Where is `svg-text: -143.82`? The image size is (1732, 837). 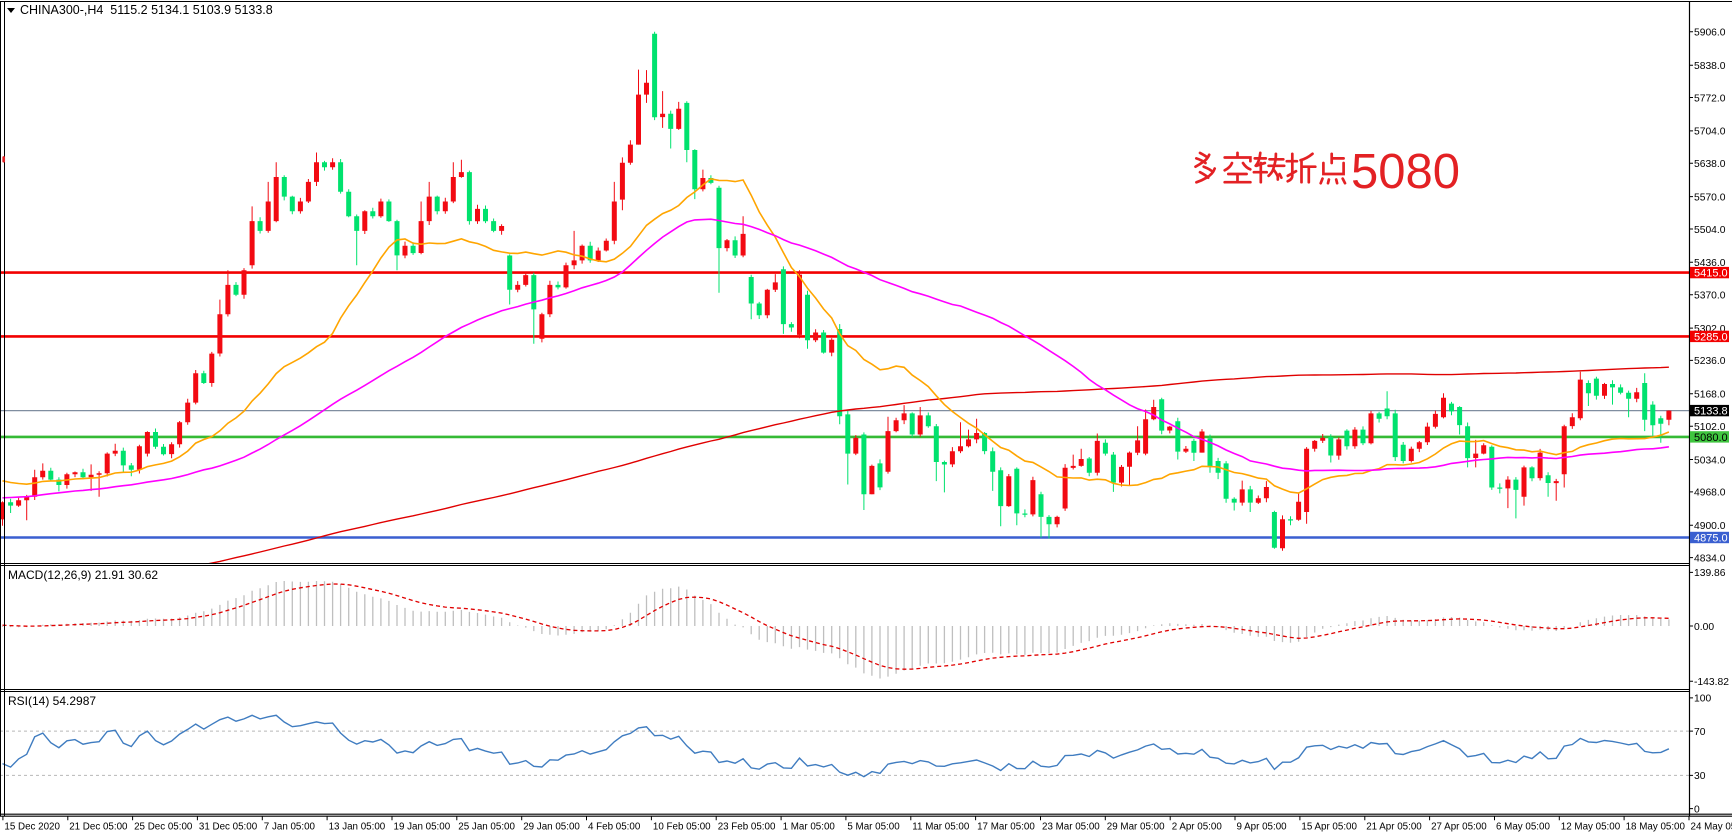 svg-text: -143.82 is located at coordinates (1711, 682).